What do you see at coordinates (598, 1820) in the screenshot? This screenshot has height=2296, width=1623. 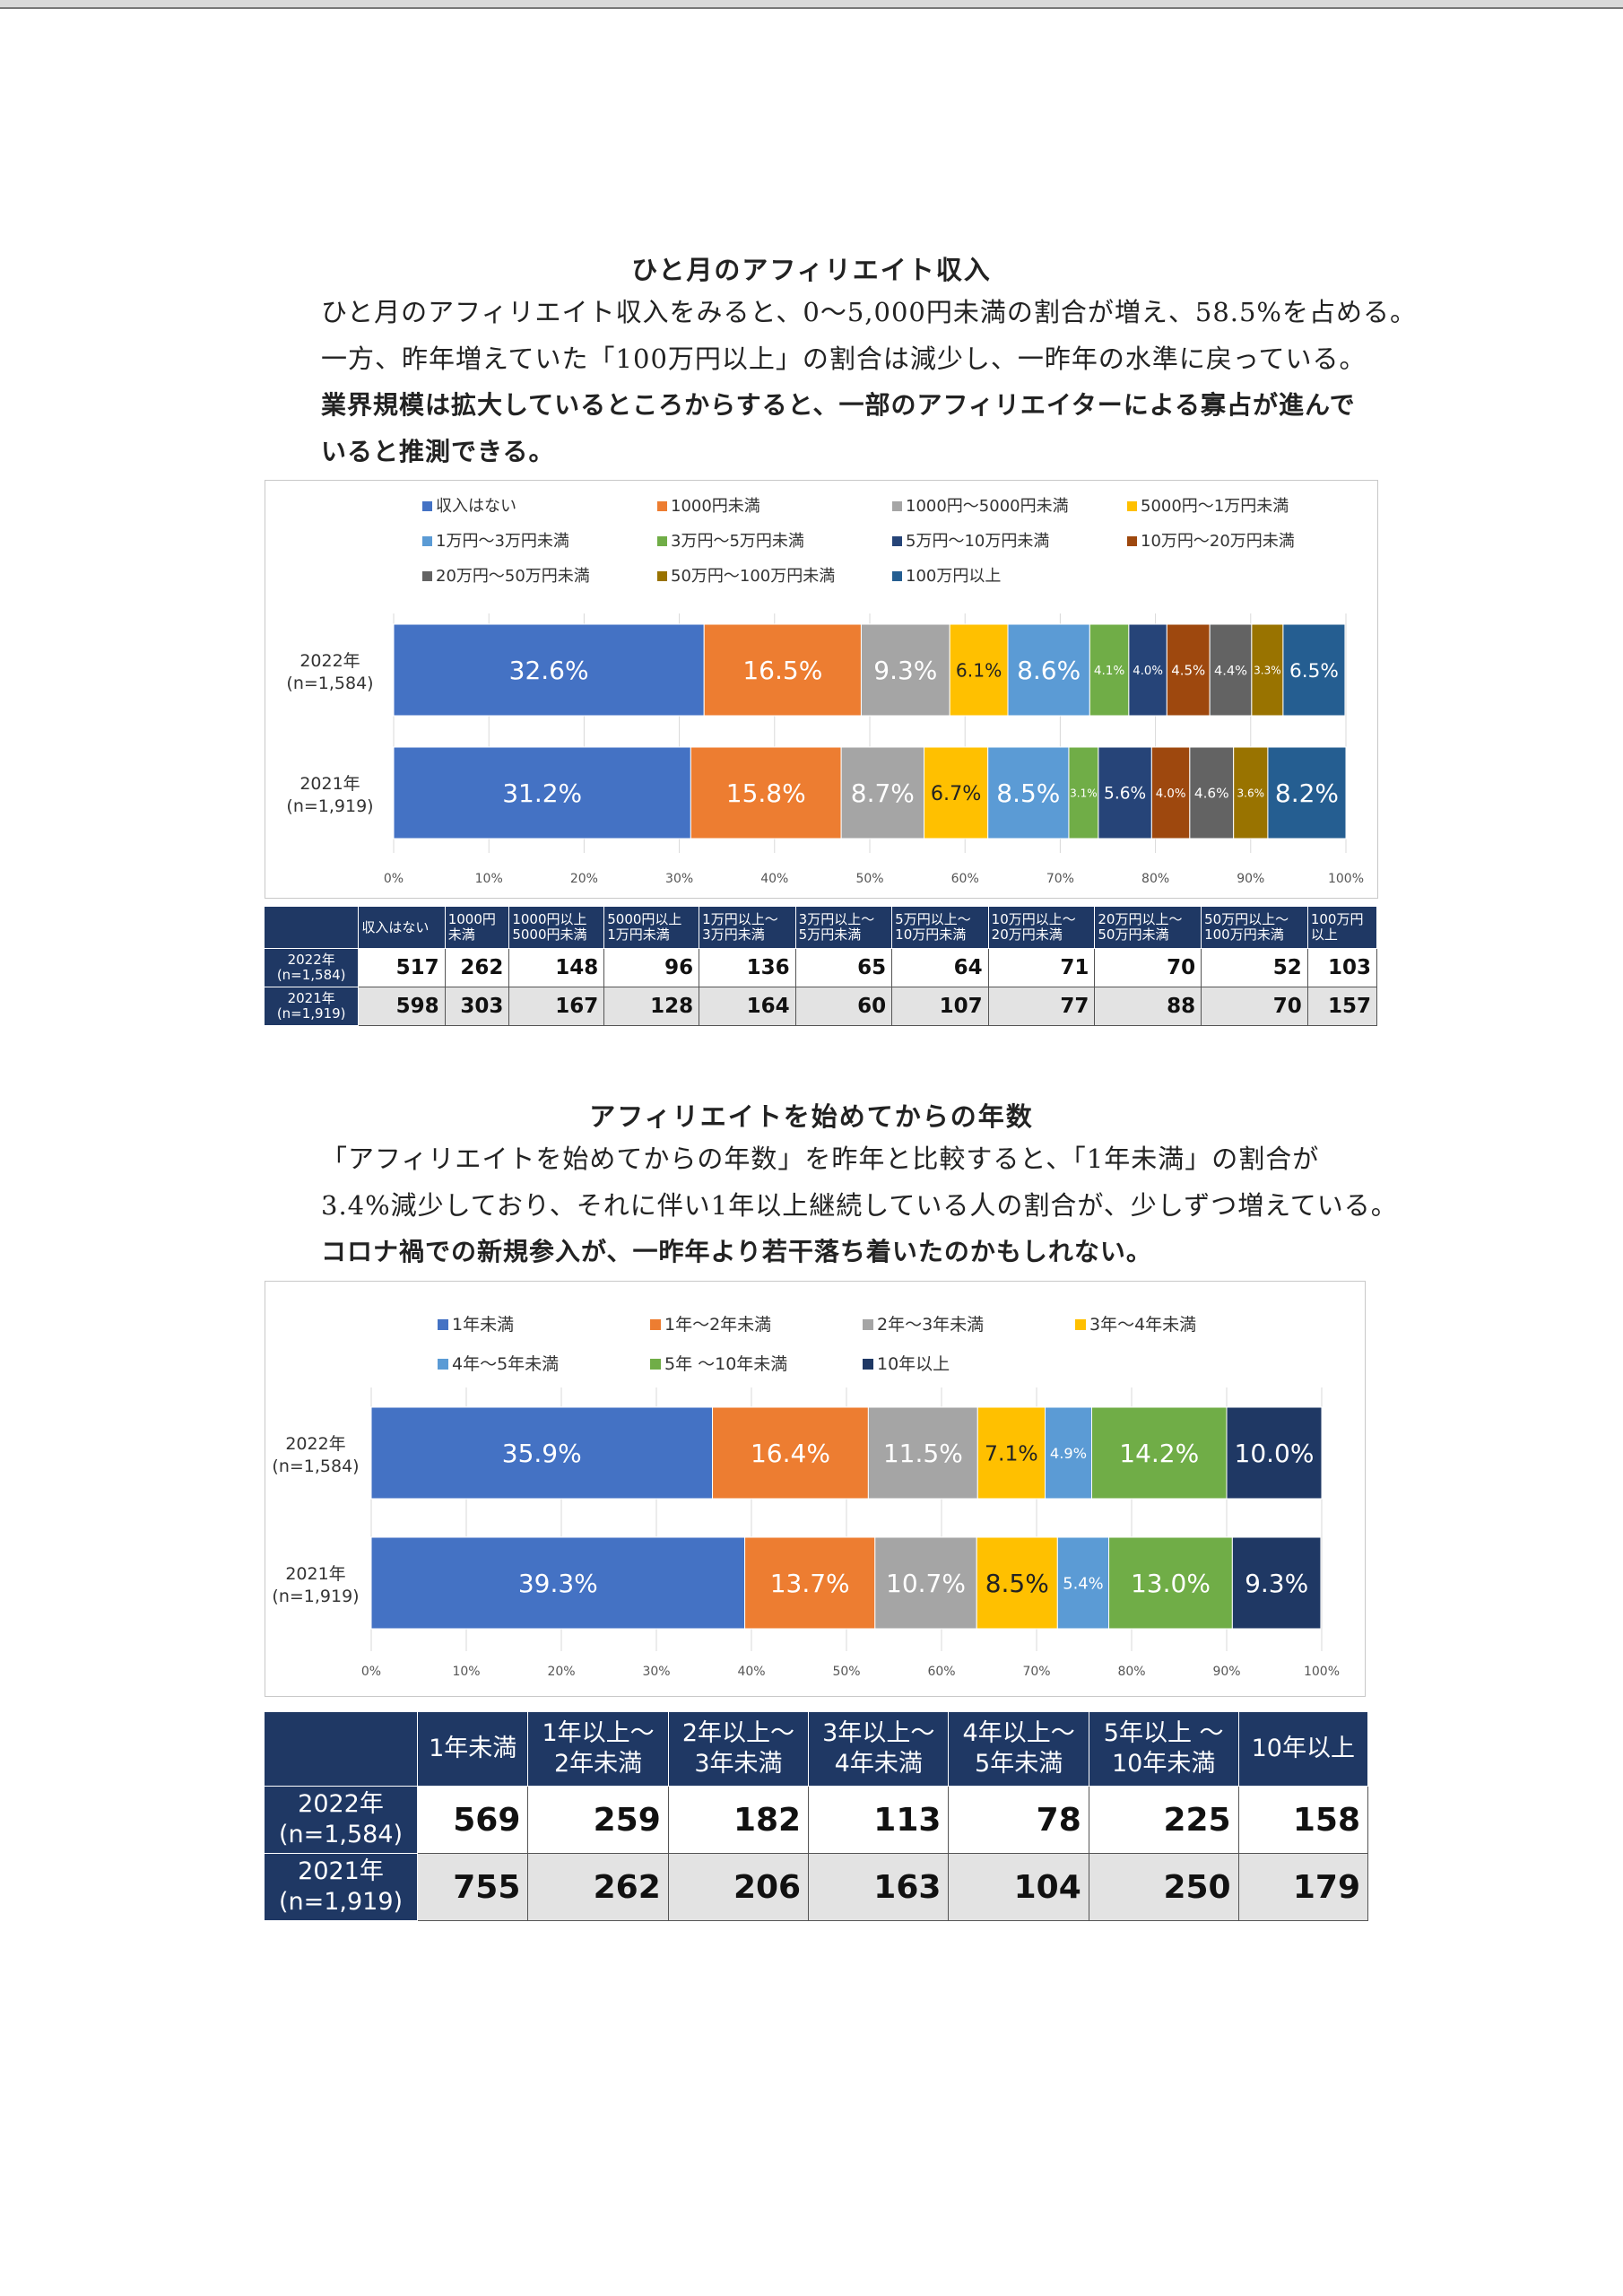 I see `table-cell: 259` at bounding box center [598, 1820].